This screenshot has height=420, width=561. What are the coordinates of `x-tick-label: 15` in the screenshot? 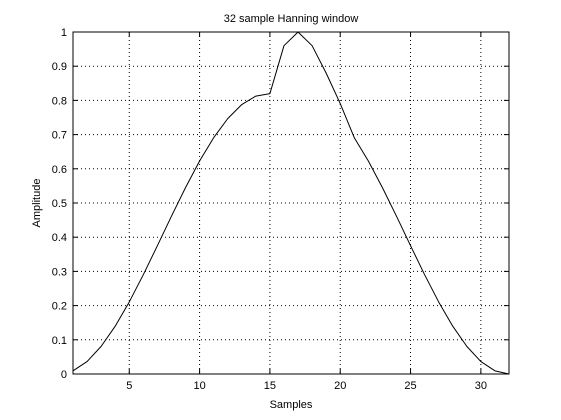 It's located at (270, 386).